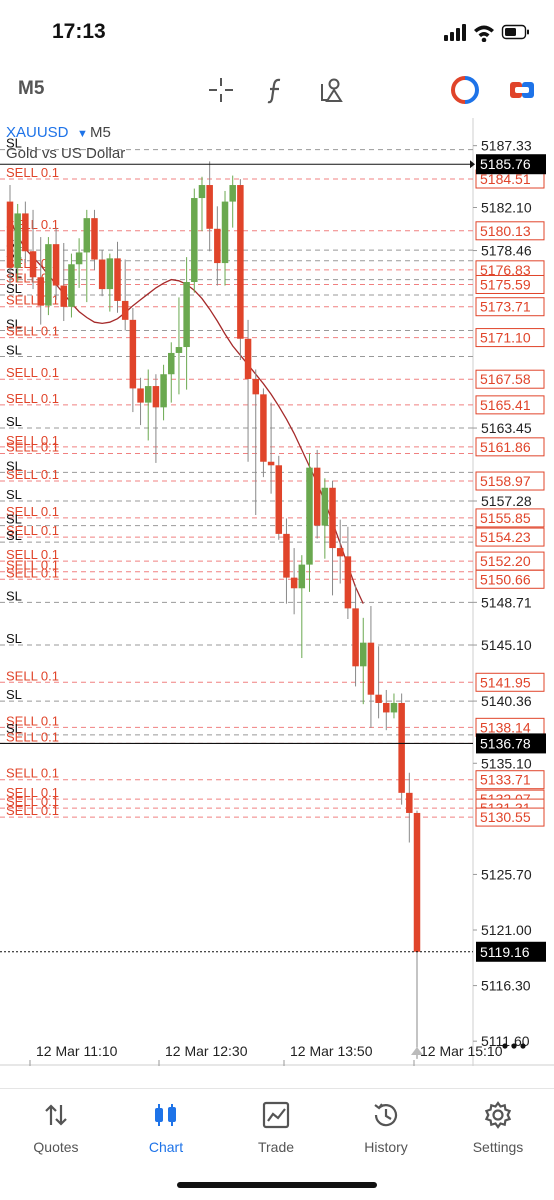  What do you see at coordinates (276, 1115) in the screenshot?
I see `trade-icon` at bounding box center [276, 1115].